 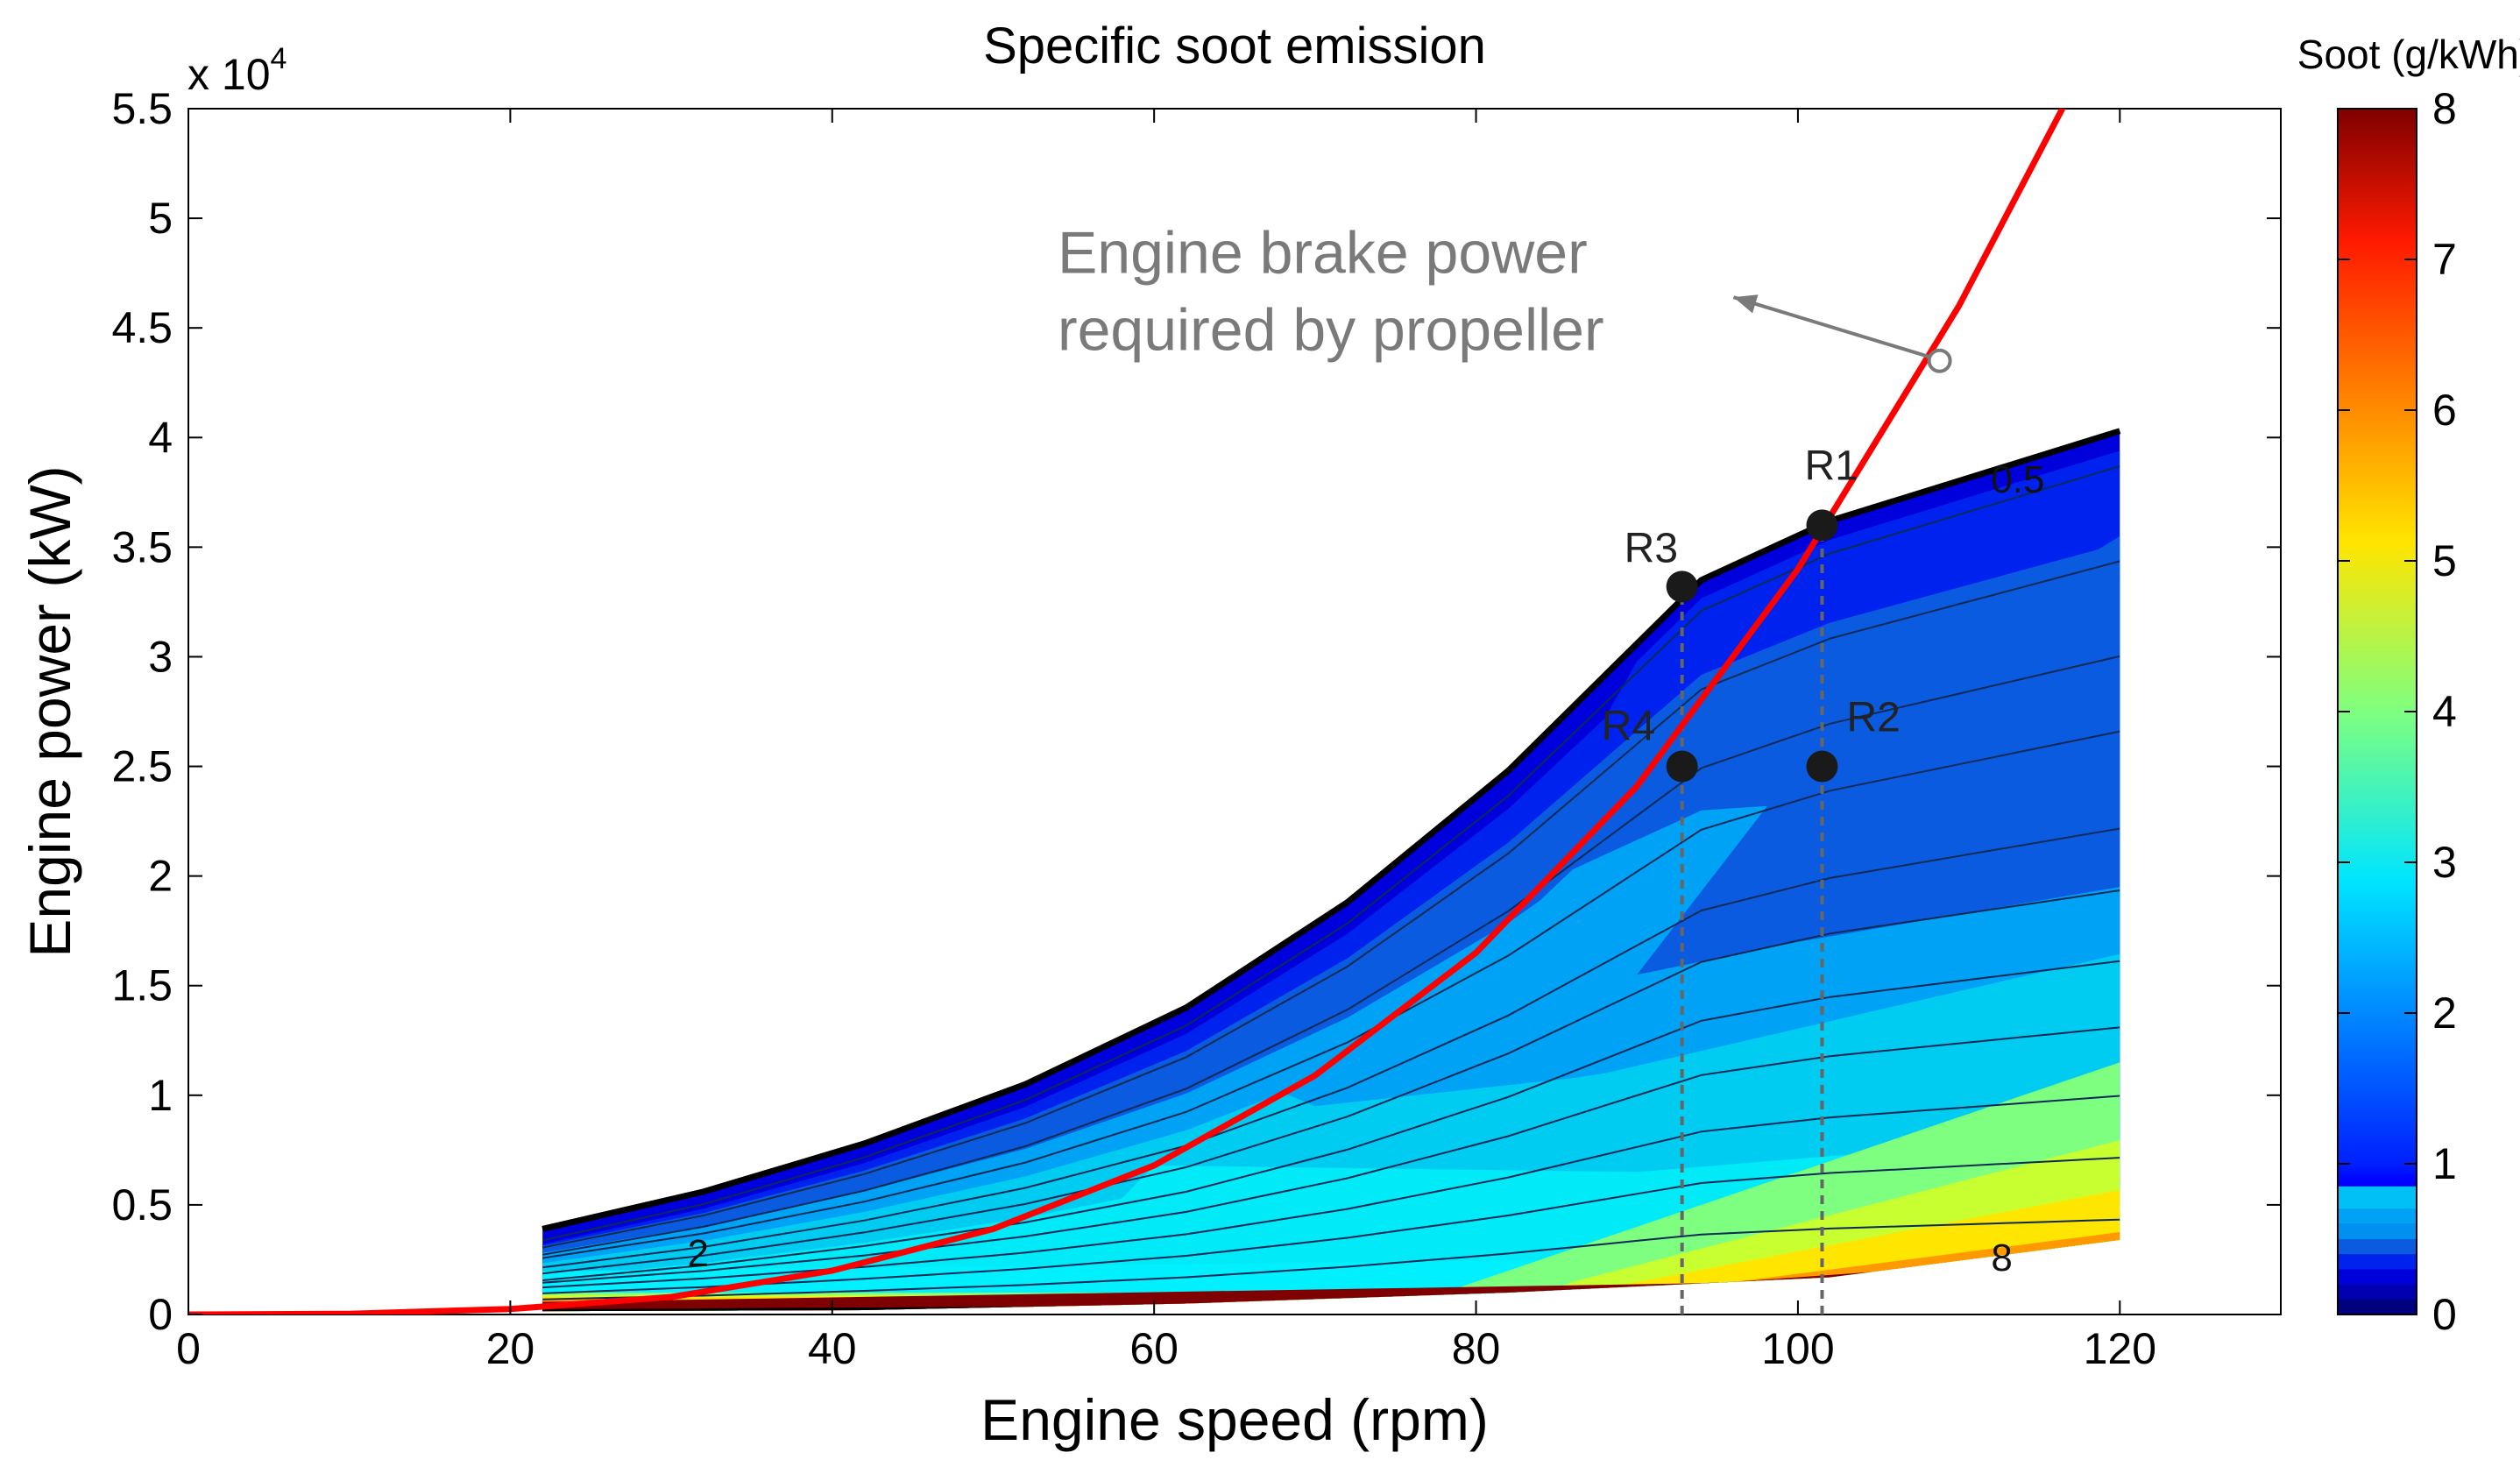 What do you see at coordinates (832, 1348) in the screenshot?
I see `x-tick-label: 40` at bounding box center [832, 1348].